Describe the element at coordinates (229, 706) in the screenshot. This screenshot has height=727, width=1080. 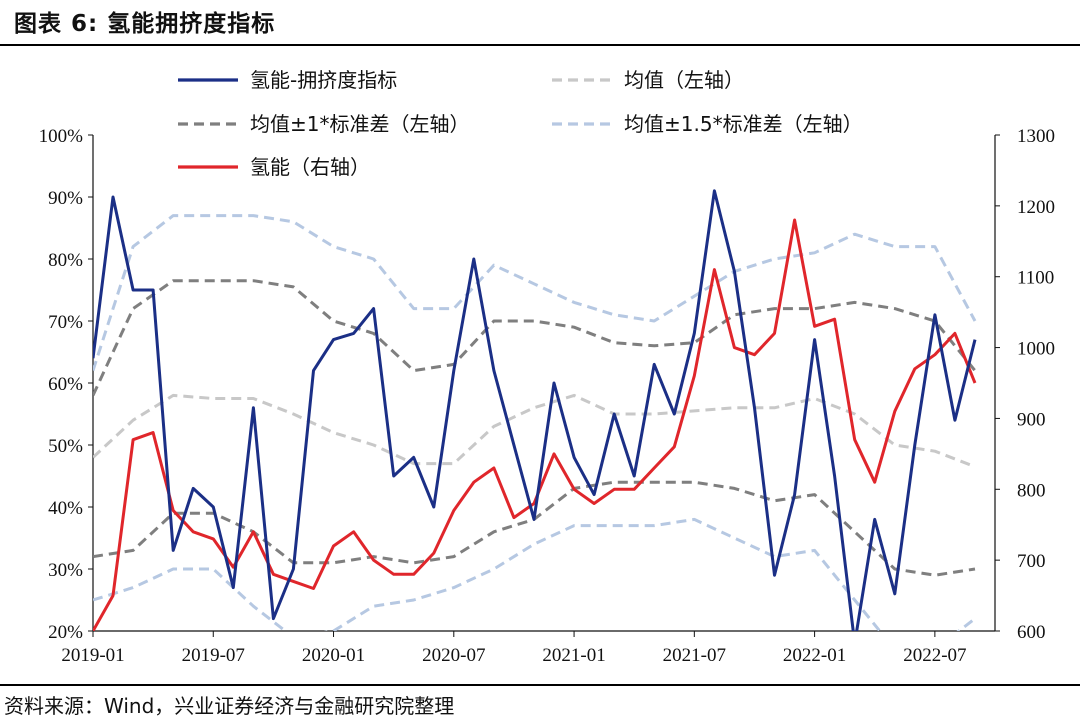
I see `source-note: 资料来源：Wind，兴业证券经济与金融研究院整理` at that location.